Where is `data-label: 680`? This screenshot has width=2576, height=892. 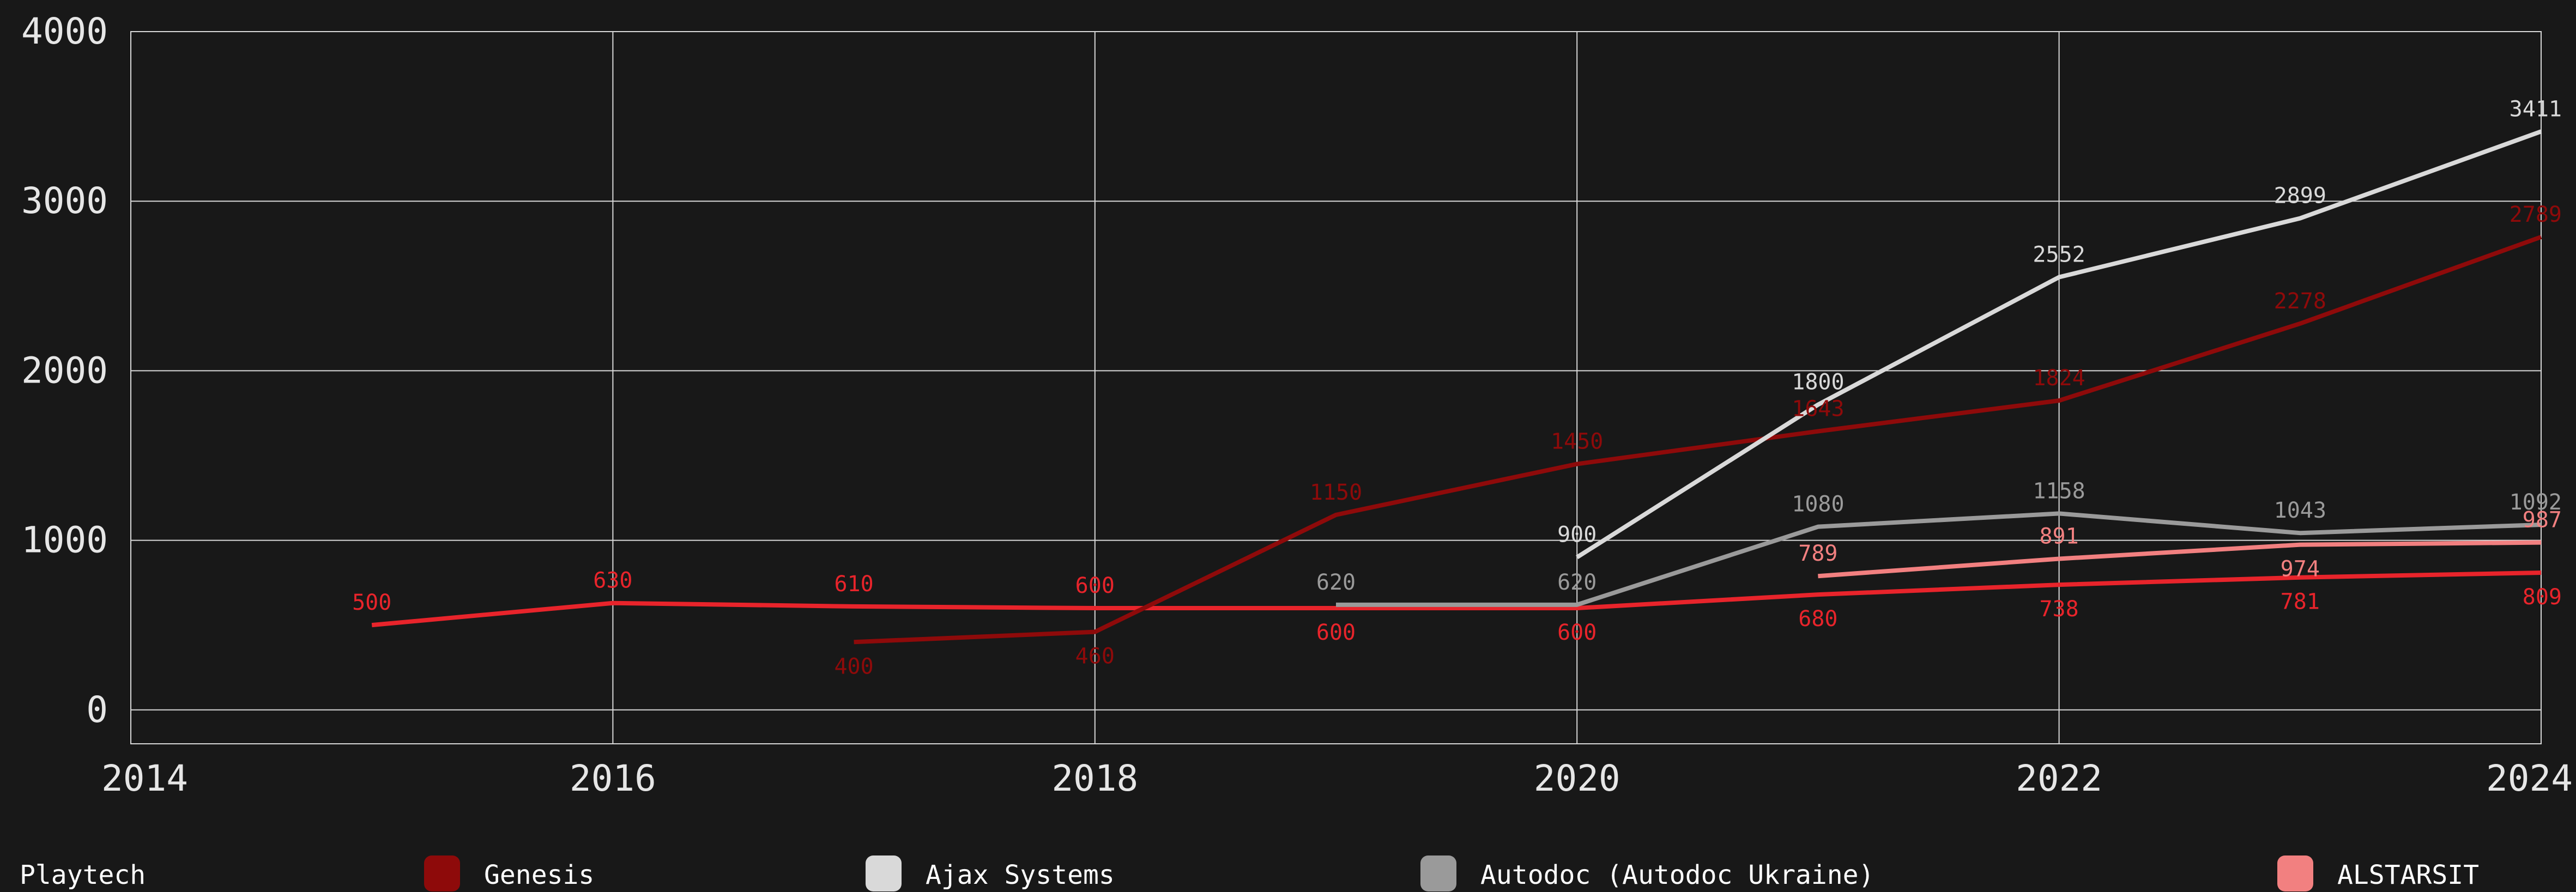
data-label: 680 is located at coordinates (1817, 619).